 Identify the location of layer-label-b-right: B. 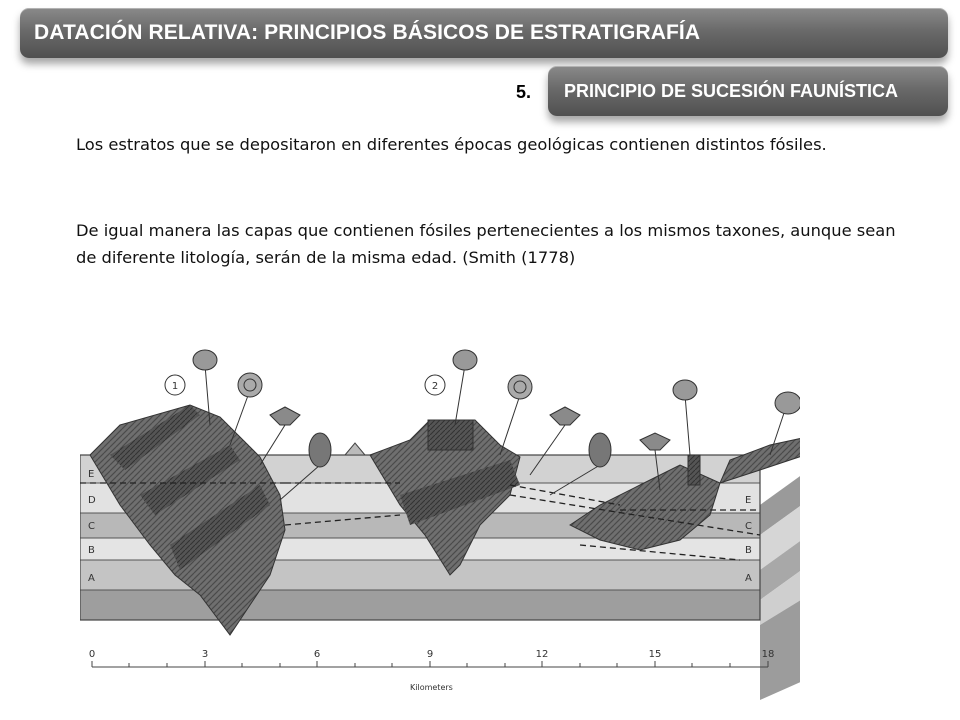
(748, 550).